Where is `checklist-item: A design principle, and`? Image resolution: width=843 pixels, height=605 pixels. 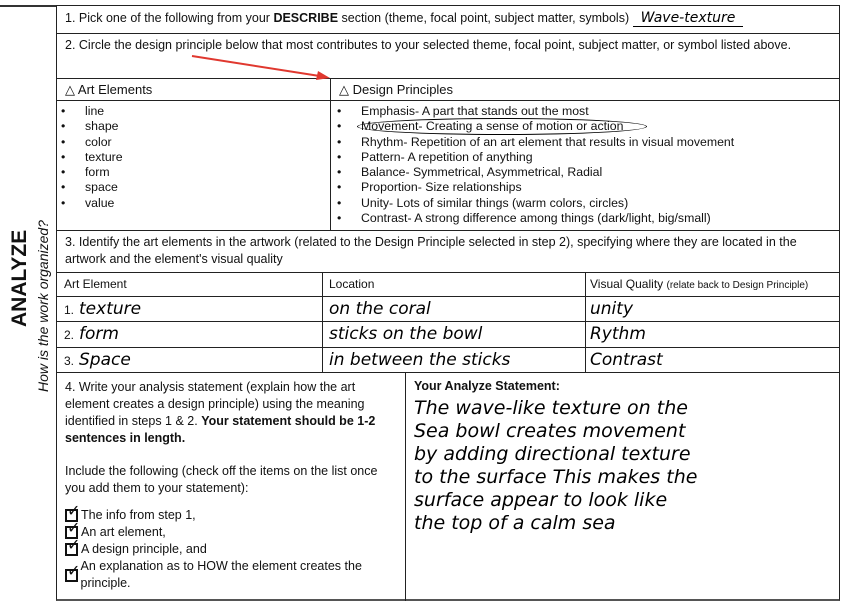
checklist-item: A design principle, and is located at coordinates (231, 547).